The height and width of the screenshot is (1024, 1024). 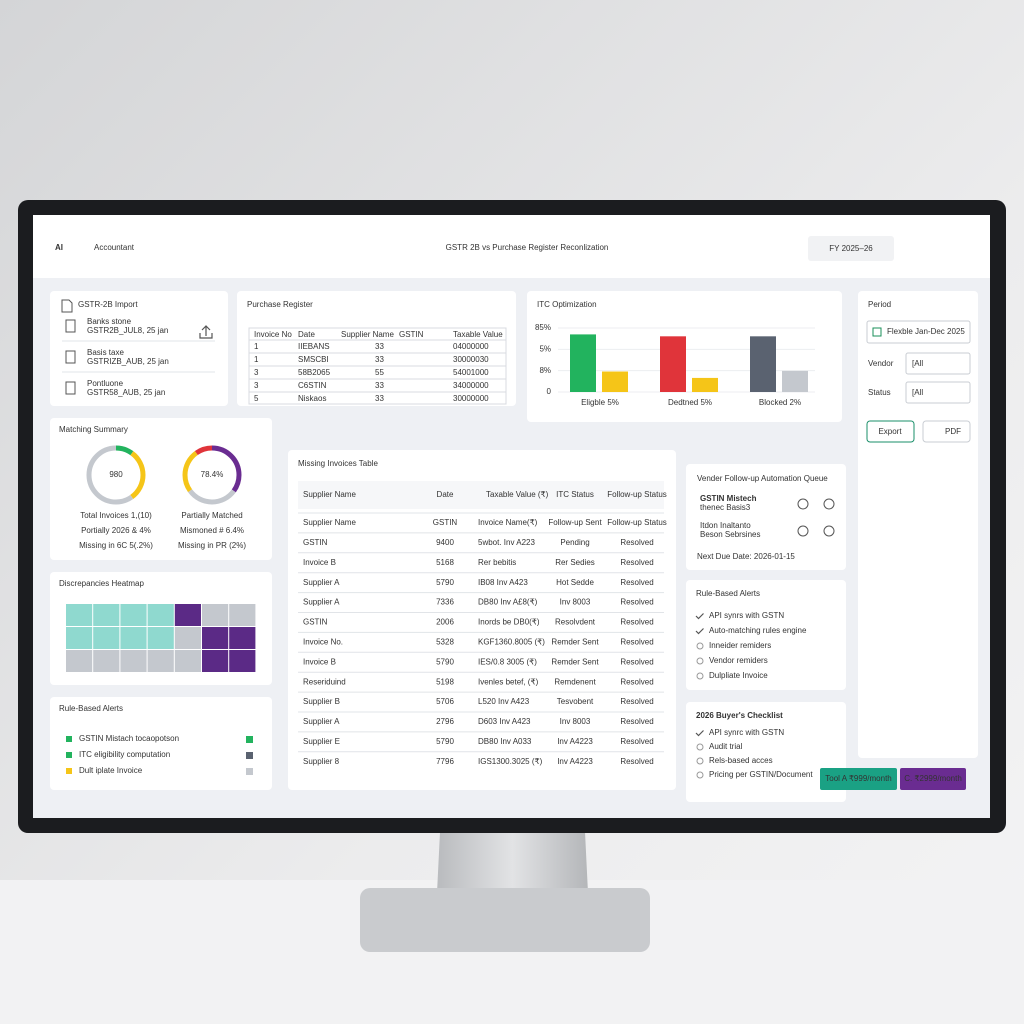 What do you see at coordinates (600, 402) in the screenshot?
I see `category-label: Eligble 5%` at bounding box center [600, 402].